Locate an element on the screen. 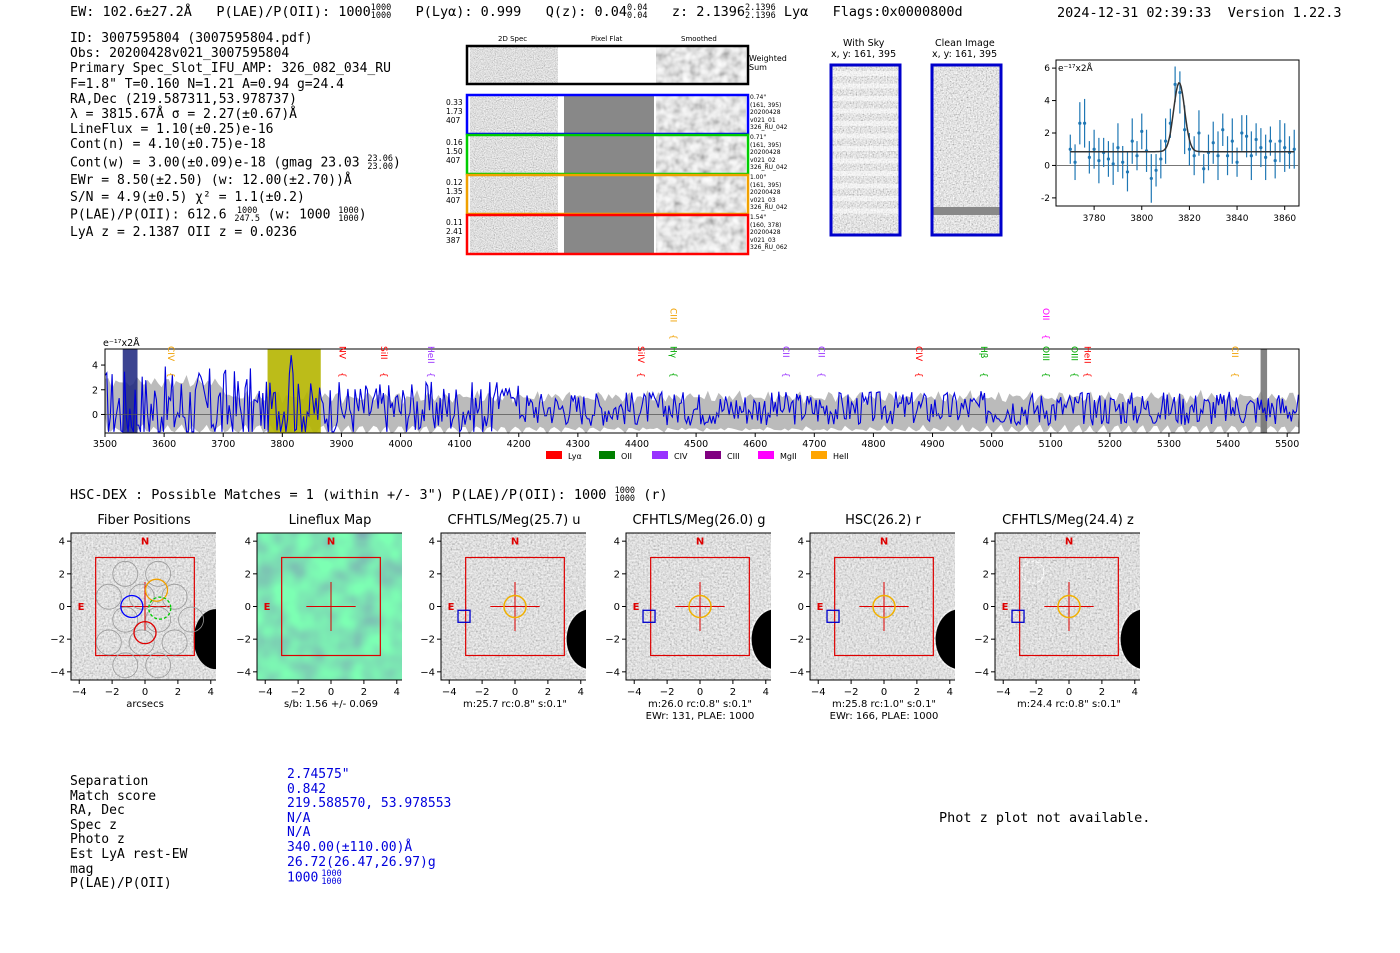 The image size is (1400, 953). imaging-panel: N E −4 −4 −2 −2 0 0 2 2 4 4 m:25.7 rc:0.8" s:0.1" is located at coordinates (503, 621).